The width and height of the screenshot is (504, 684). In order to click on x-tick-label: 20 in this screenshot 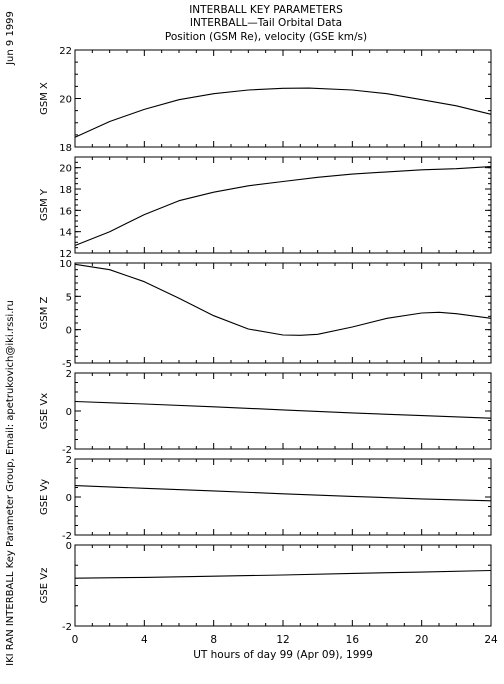, I will do `click(421, 640)`.